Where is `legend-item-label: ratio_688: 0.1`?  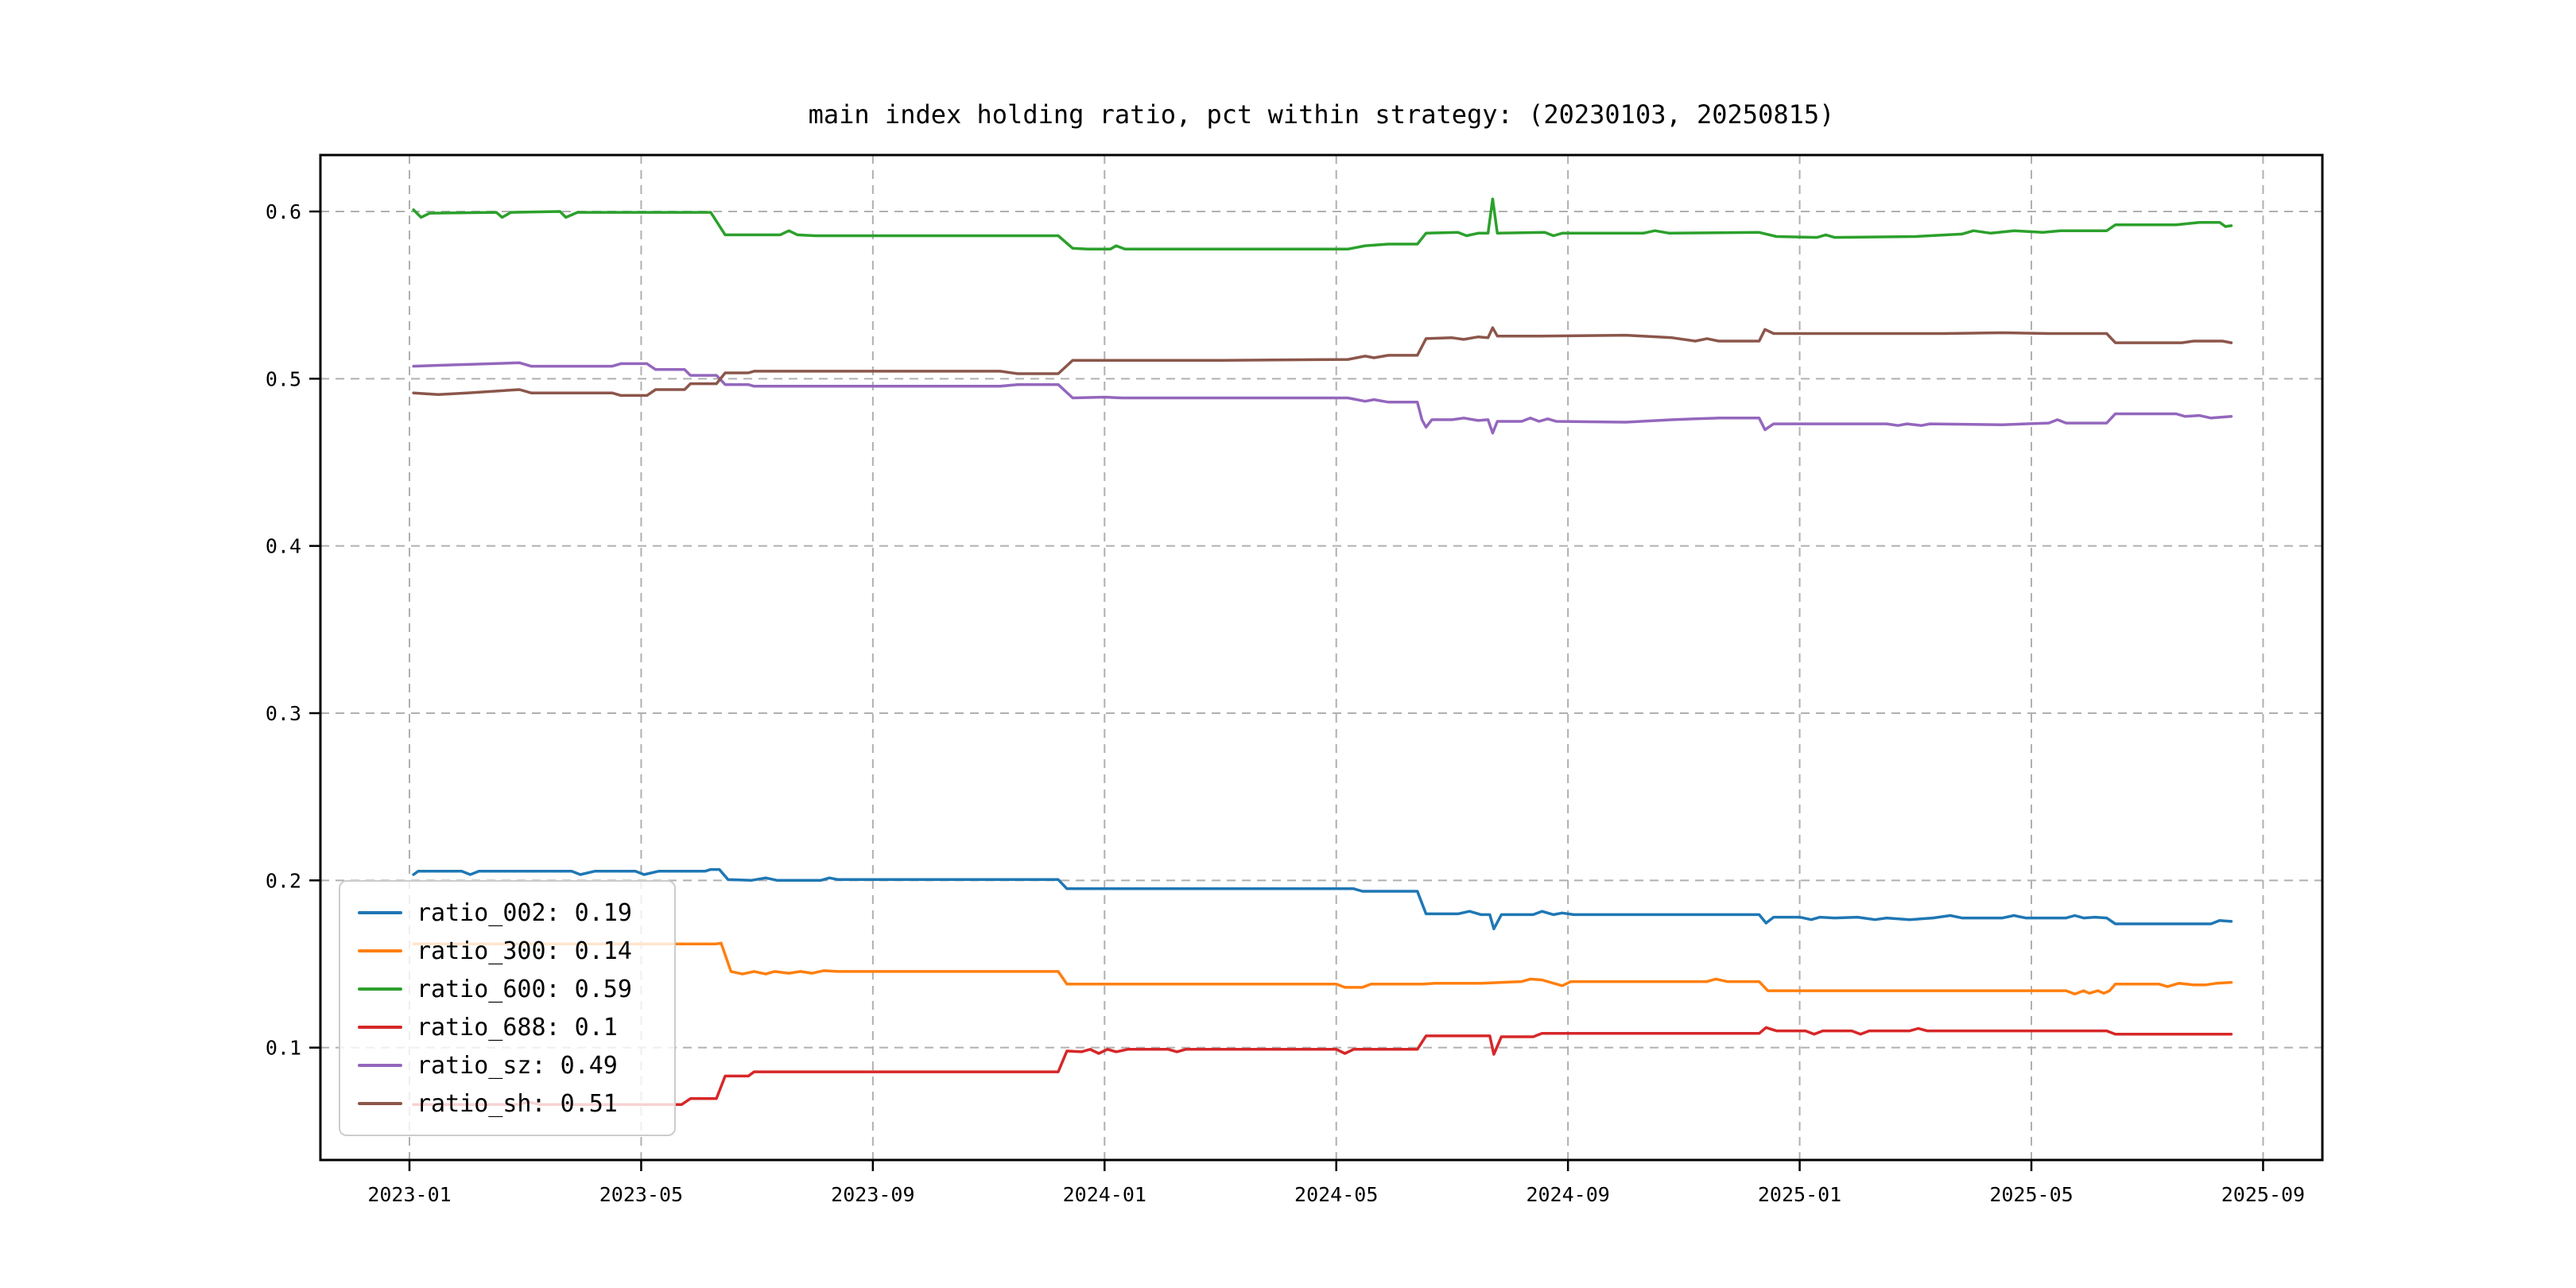
legend-item-label: ratio_688: 0.1 is located at coordinates (518, 1027).